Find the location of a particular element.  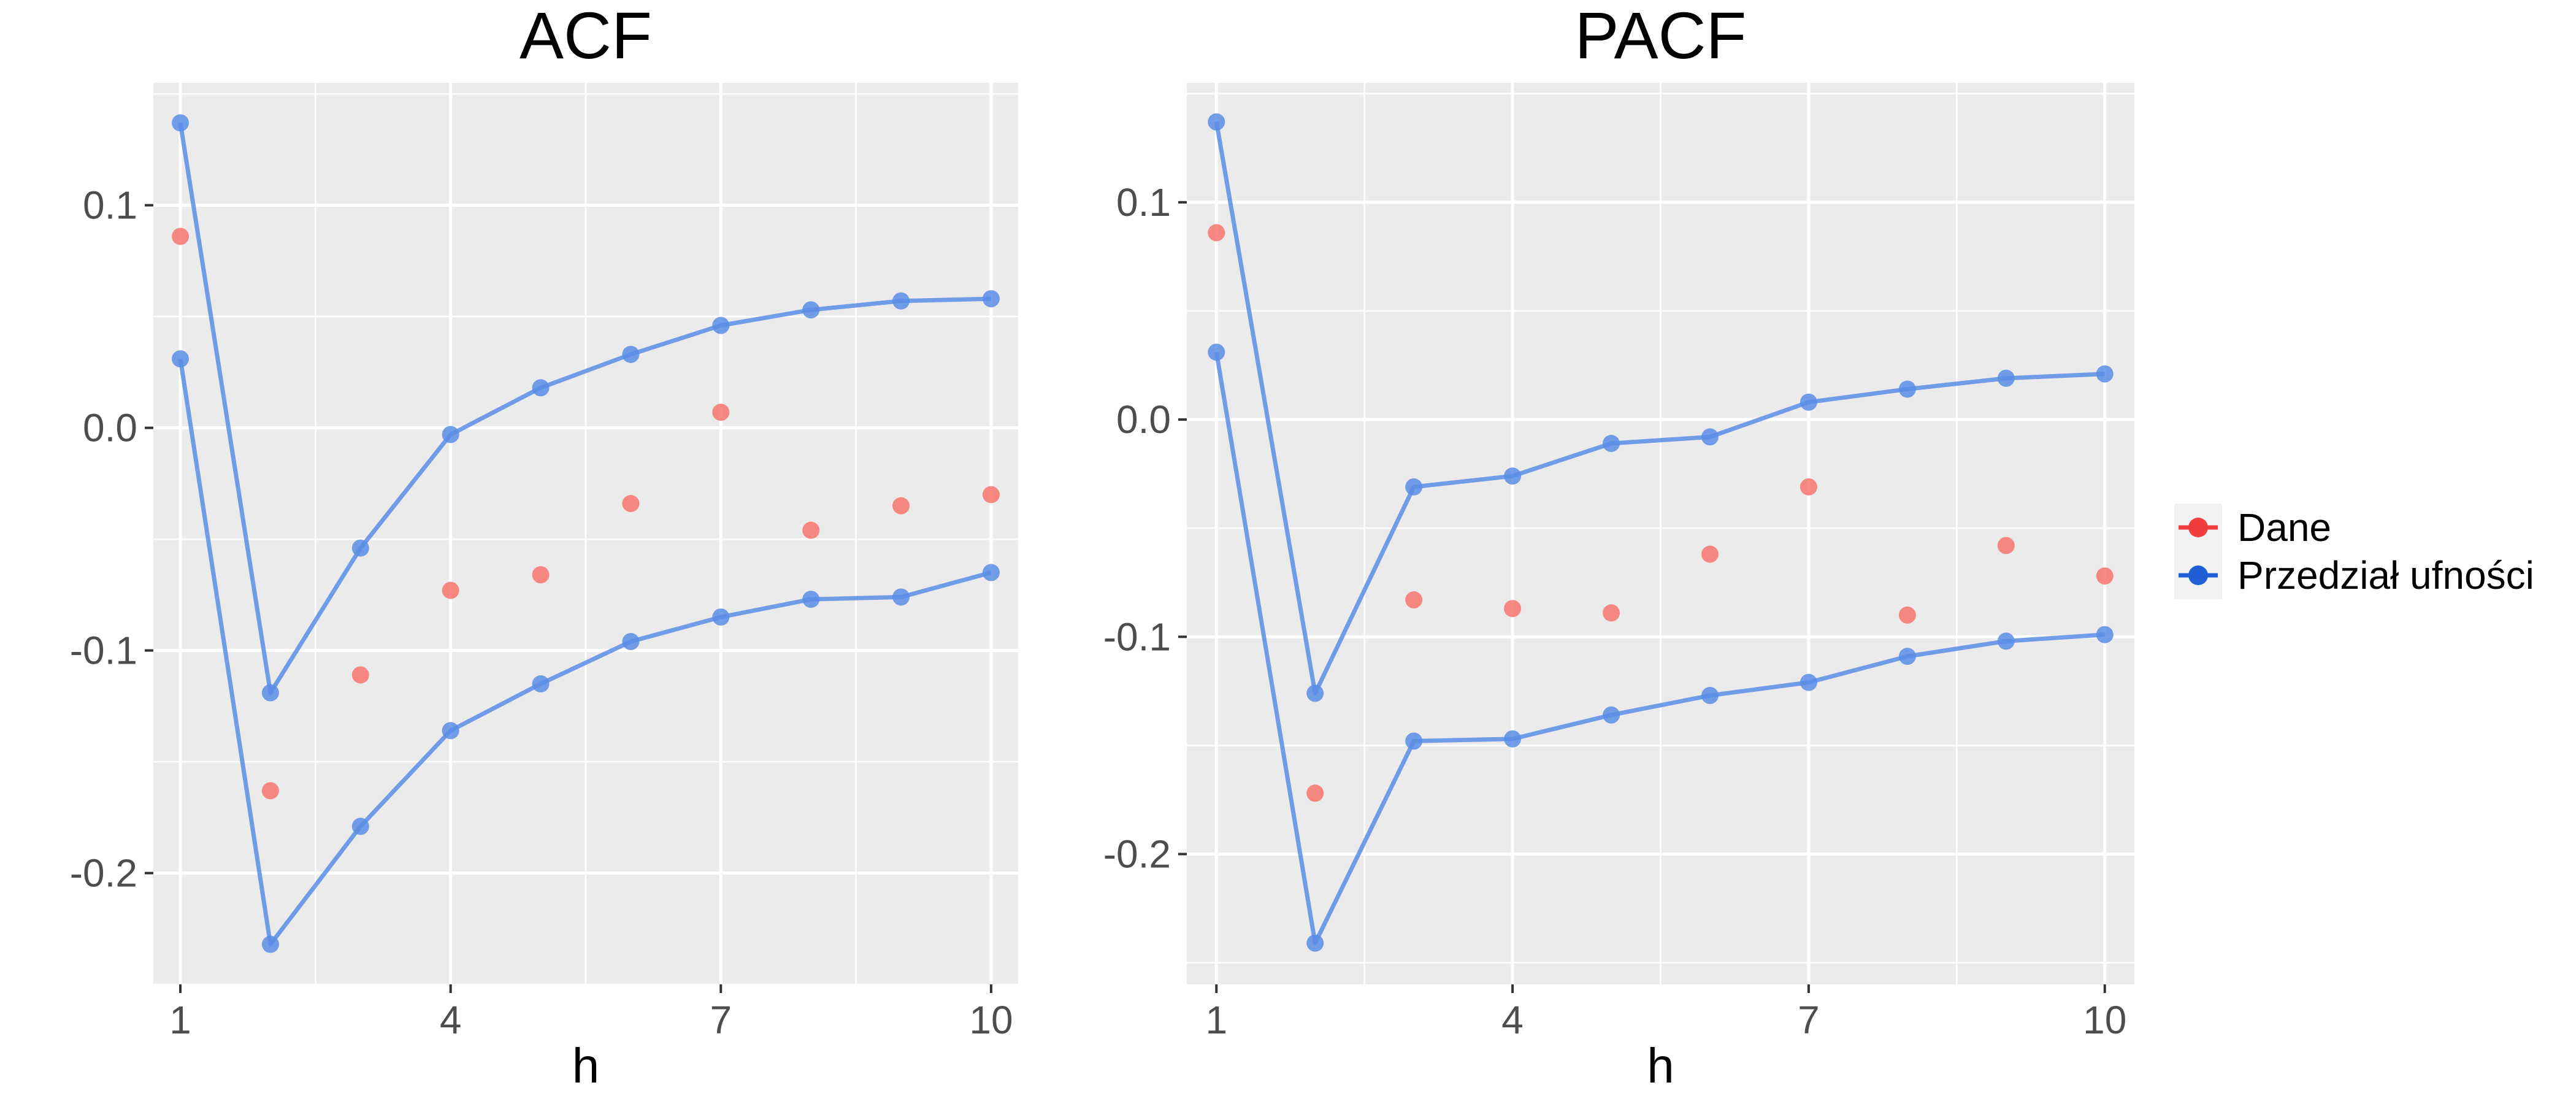

panel-title: ACF is located at coordinates (585, 36).